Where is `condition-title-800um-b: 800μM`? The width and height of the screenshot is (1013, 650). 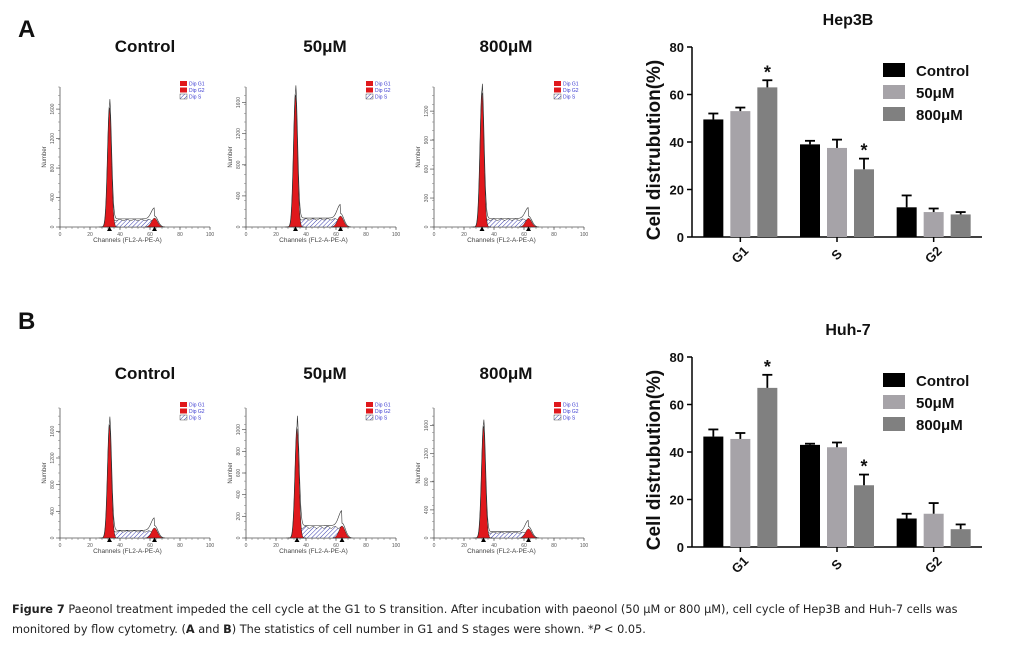 condition-title-800um-b: 800μM is located at coordinates (506, 373).